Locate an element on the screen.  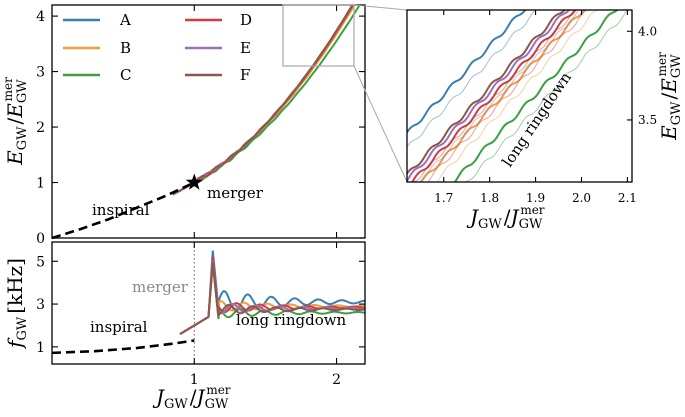
frequency-series-F is located at coordinates (272, 298).